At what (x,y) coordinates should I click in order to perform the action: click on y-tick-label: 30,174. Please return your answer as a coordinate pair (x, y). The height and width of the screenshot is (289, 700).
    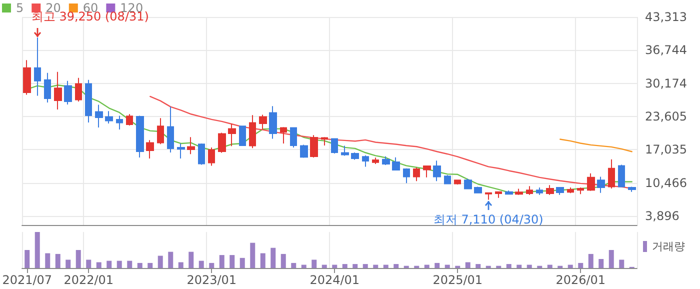
    Looking at the image, I should click on (666, 83).